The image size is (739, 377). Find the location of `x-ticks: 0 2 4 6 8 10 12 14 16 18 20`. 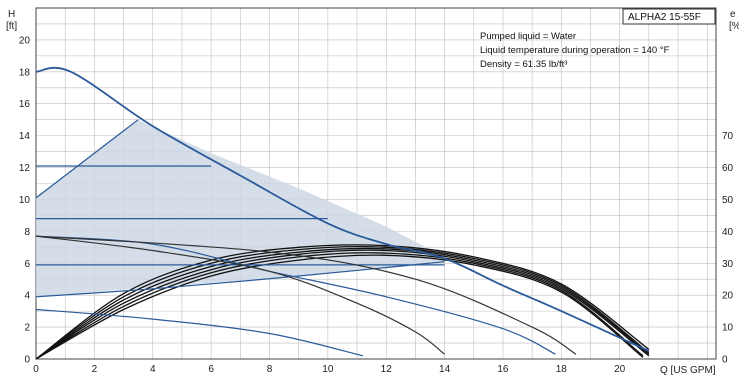

x-ticks: 0 2 4 6 8 10 12 14 16 18 20 is located at coordinates (329, 369).